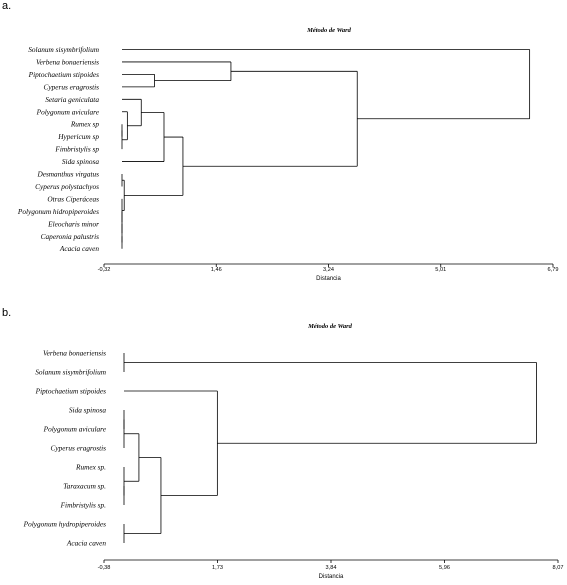 The image size is (567, 585). I want to click on panel-label: a., so click(6, 6).